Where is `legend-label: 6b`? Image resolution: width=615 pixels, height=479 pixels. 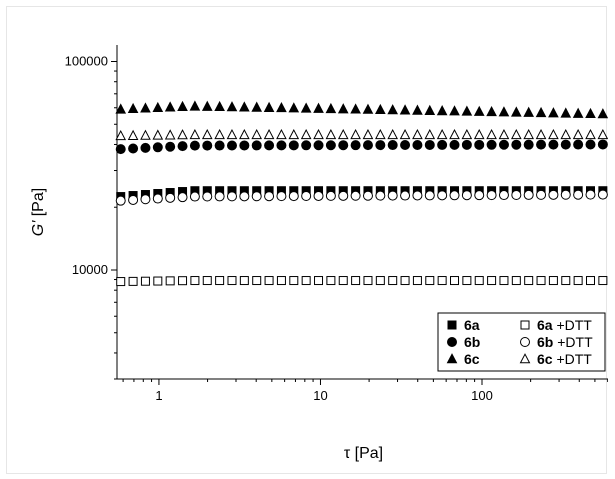
legend-label: 6b is located at coordinates (472, 342).